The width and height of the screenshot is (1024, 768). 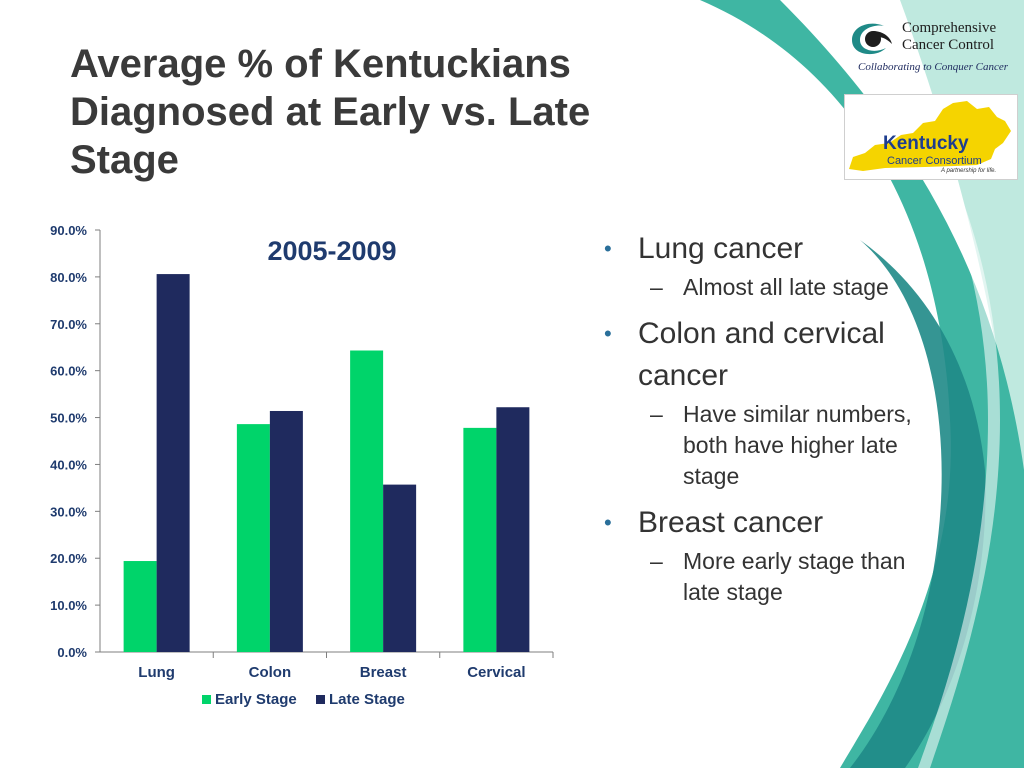 I want to click on y-tick-label: 80.0%, so click(x=68, y=277).